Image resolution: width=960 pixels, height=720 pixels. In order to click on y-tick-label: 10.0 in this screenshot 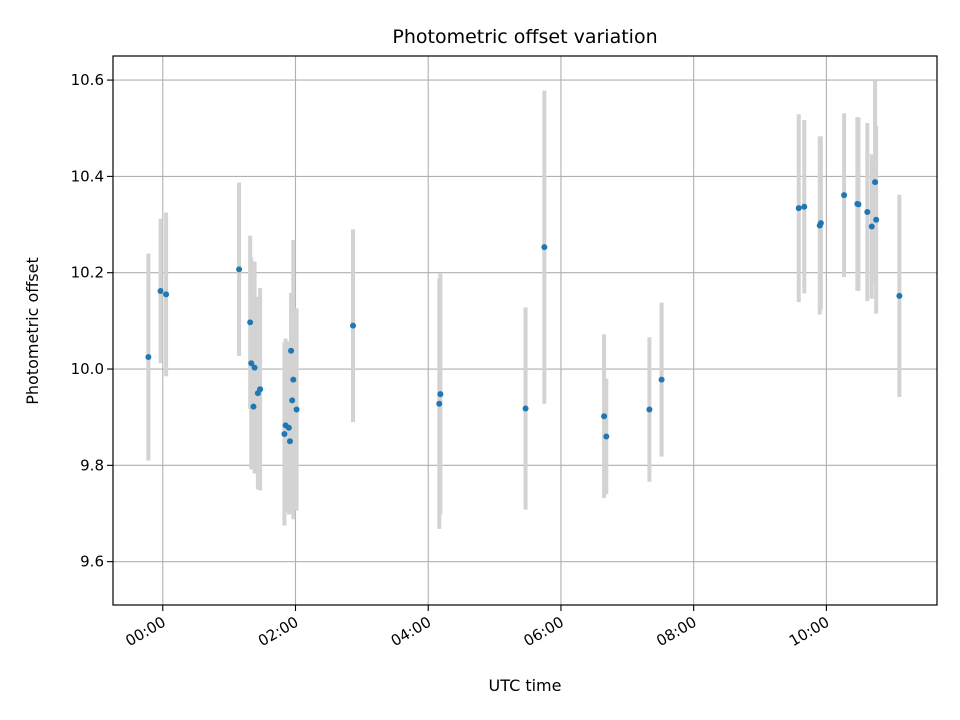, I will do `click(87, 369)`.